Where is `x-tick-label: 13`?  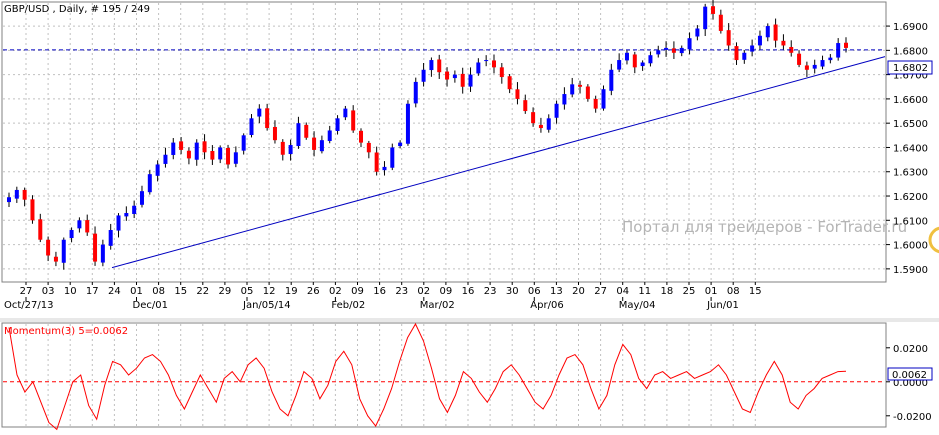
x-tick-label: 13 is located at coordinates (556, 291).